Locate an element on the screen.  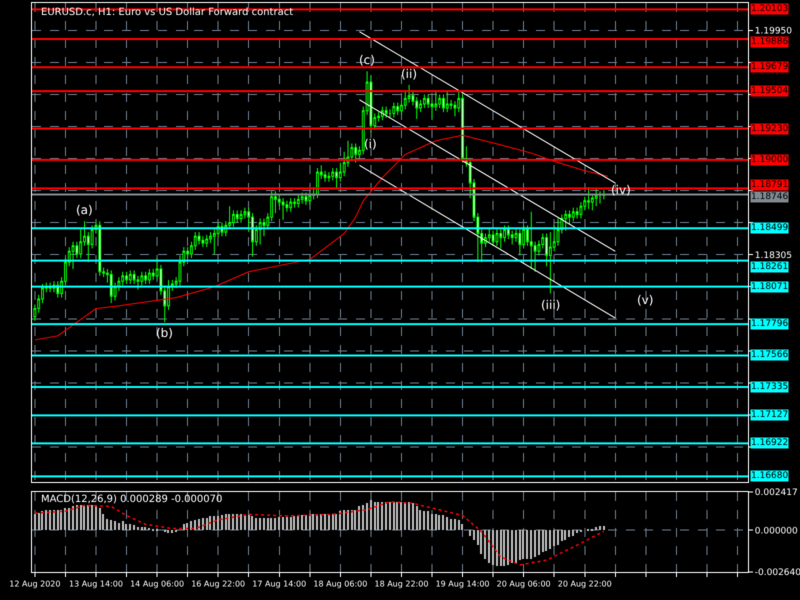
y-tick-label: 0.000000 is located at coordinates (776, 531).